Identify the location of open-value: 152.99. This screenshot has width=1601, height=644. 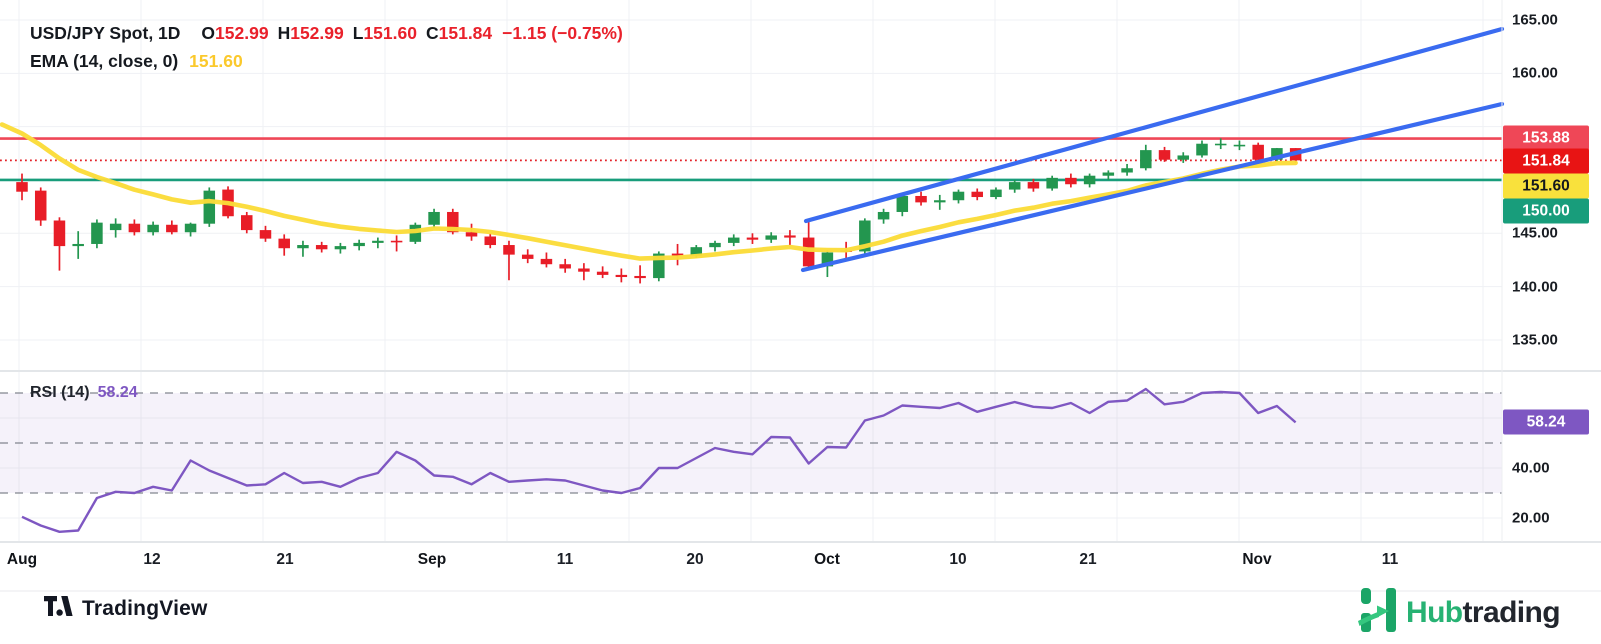
(242, 33).